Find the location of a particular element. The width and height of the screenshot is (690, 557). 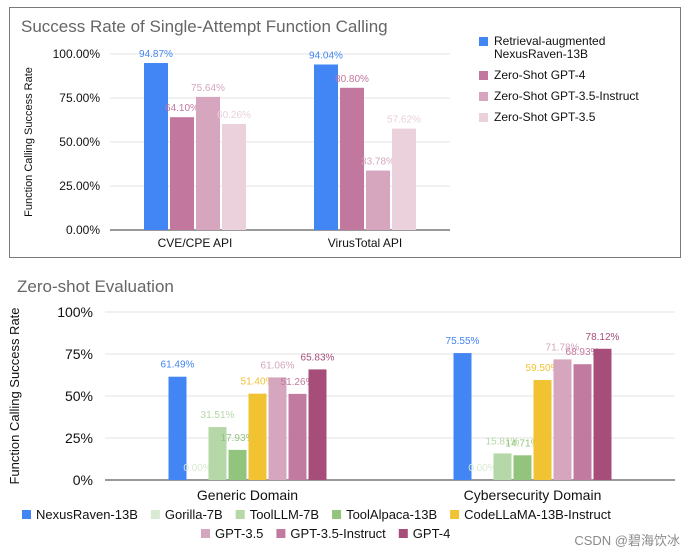

data-label: 64.10% is located at coordinates (182, 108).